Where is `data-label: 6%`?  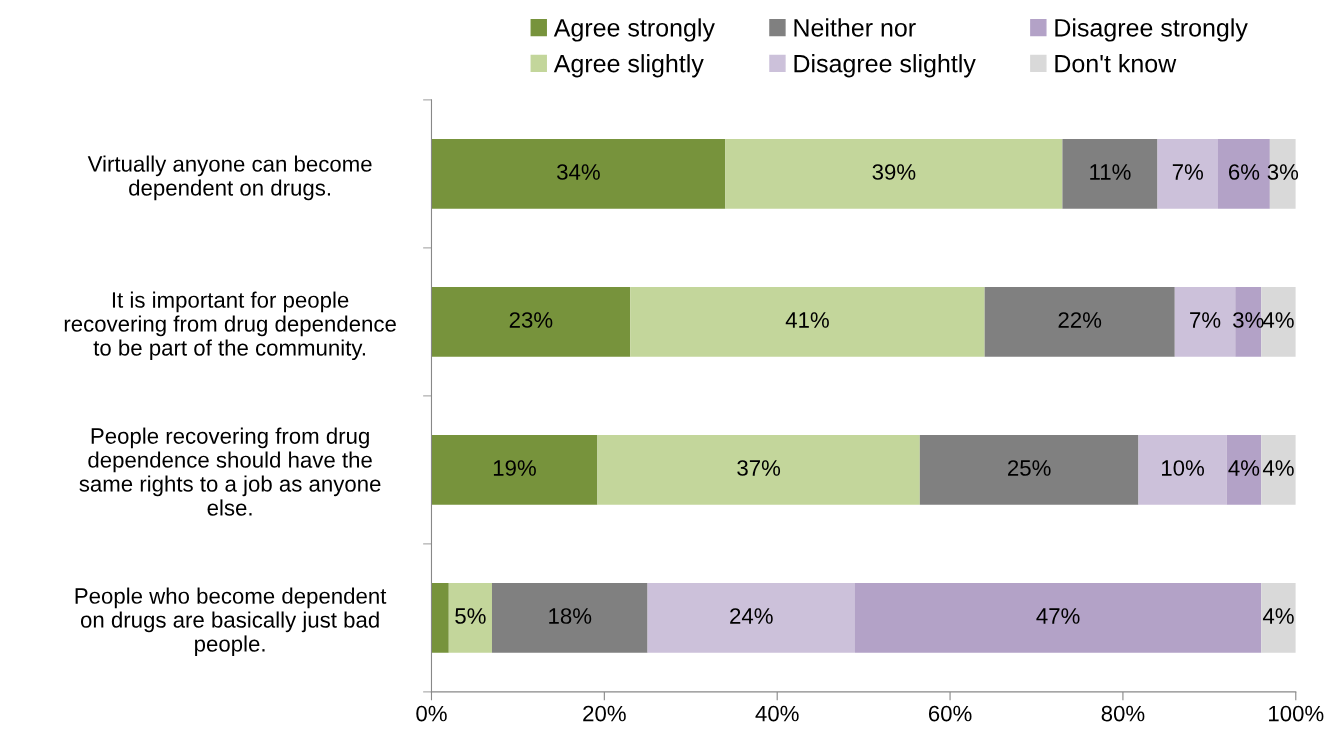 data-label: 6% is located at coordinates (1244, 172).